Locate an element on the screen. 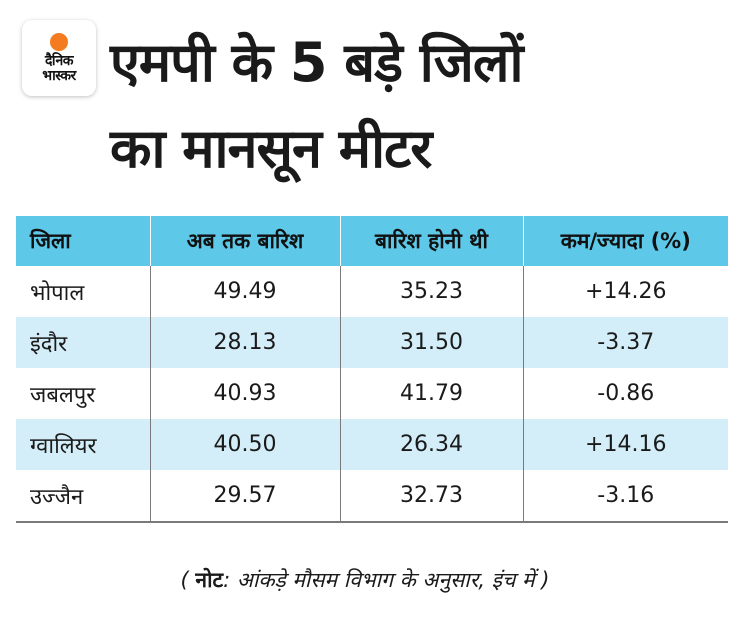 This screenshot has height=624, width=730. cell-district: भोपाल is located at coordinates (57, 293).